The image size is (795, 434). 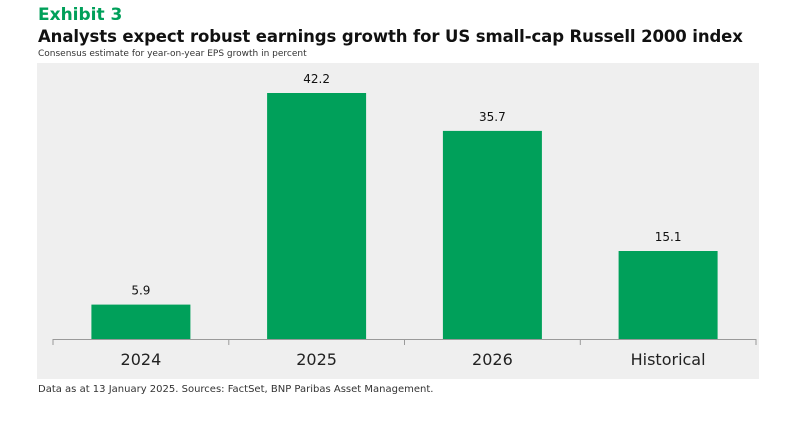 What do you see at coordinates (668, 295) in the screenshot?
I see `bar-historical` at bounding box center [668, 295].